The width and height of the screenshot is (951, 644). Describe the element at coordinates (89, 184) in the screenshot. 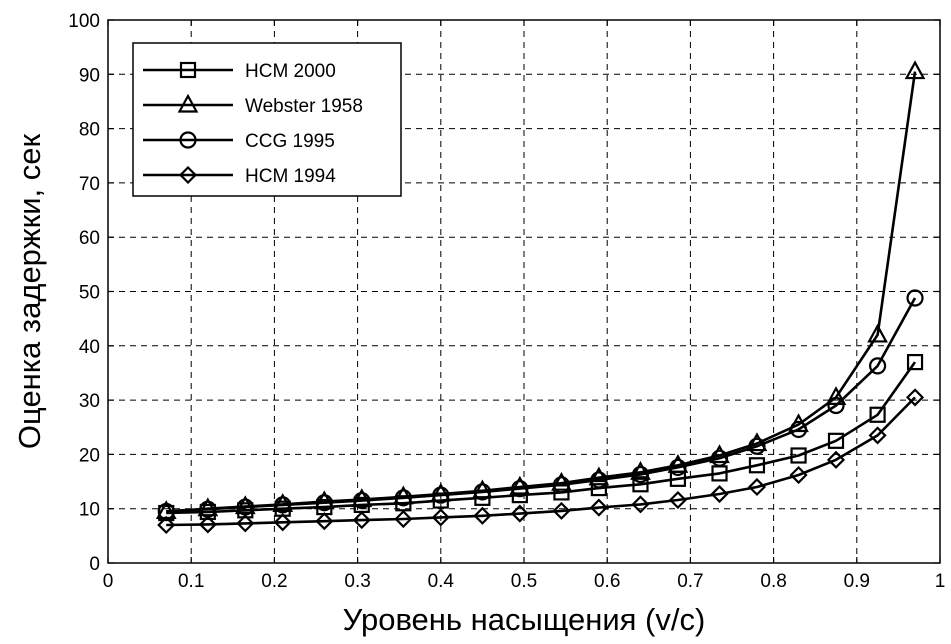

I see `y-tick-label: 70` at that location.